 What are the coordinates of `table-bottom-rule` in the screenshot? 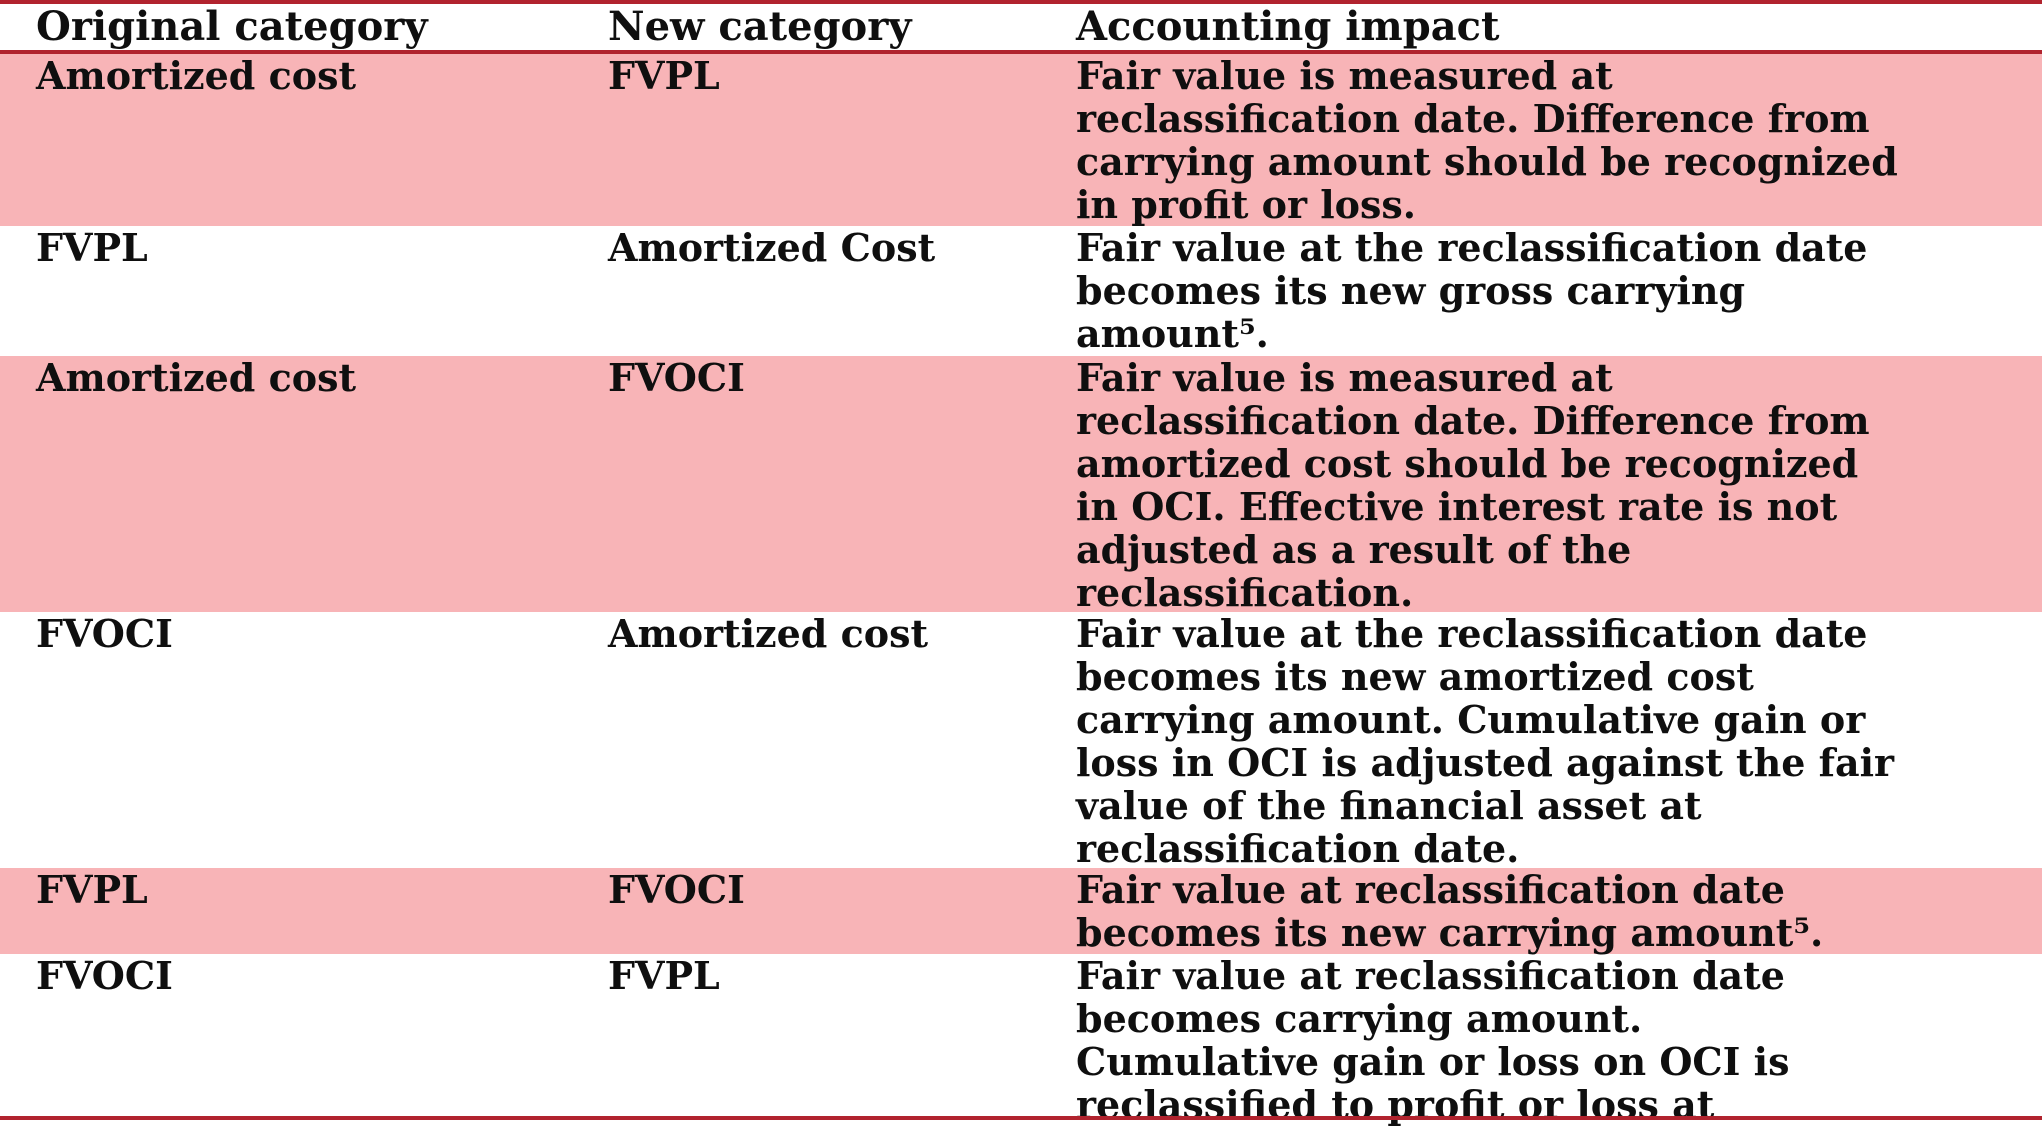 It's located at (1021, 1118).